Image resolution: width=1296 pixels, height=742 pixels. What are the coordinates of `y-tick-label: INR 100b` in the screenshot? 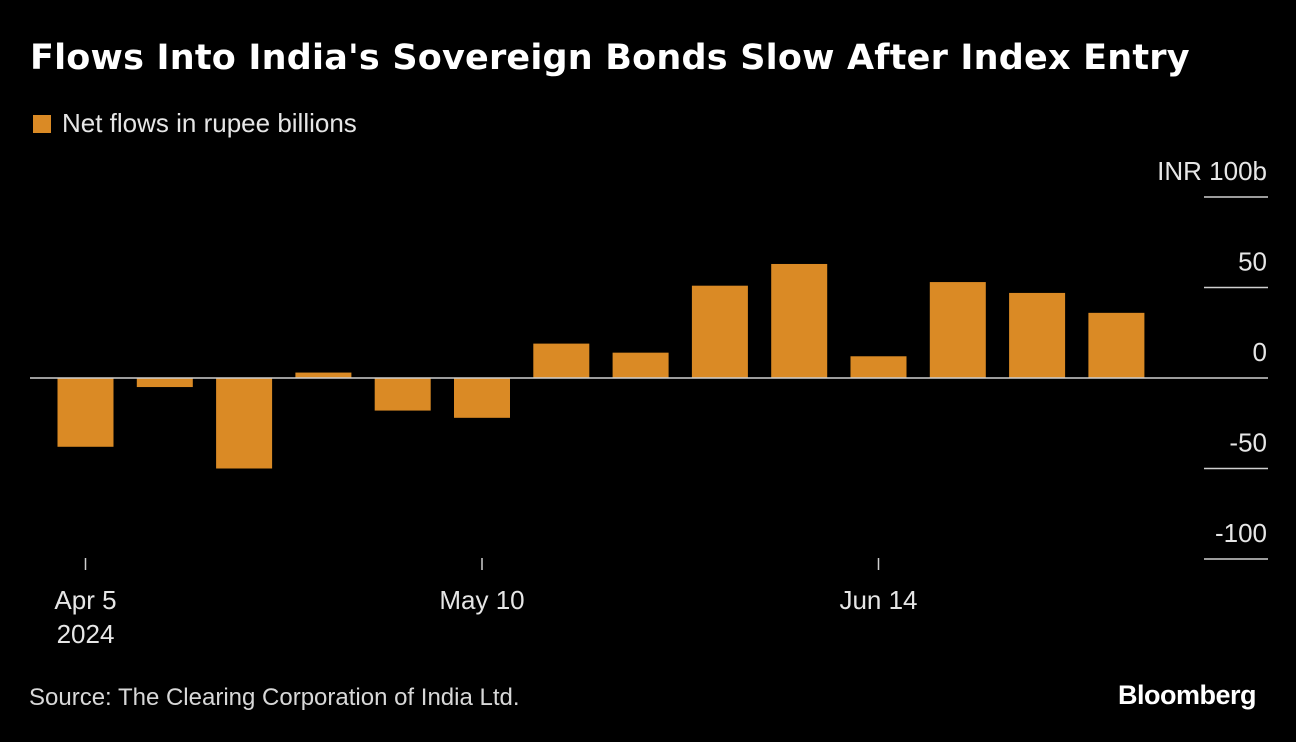 It's located at (1212, 171).